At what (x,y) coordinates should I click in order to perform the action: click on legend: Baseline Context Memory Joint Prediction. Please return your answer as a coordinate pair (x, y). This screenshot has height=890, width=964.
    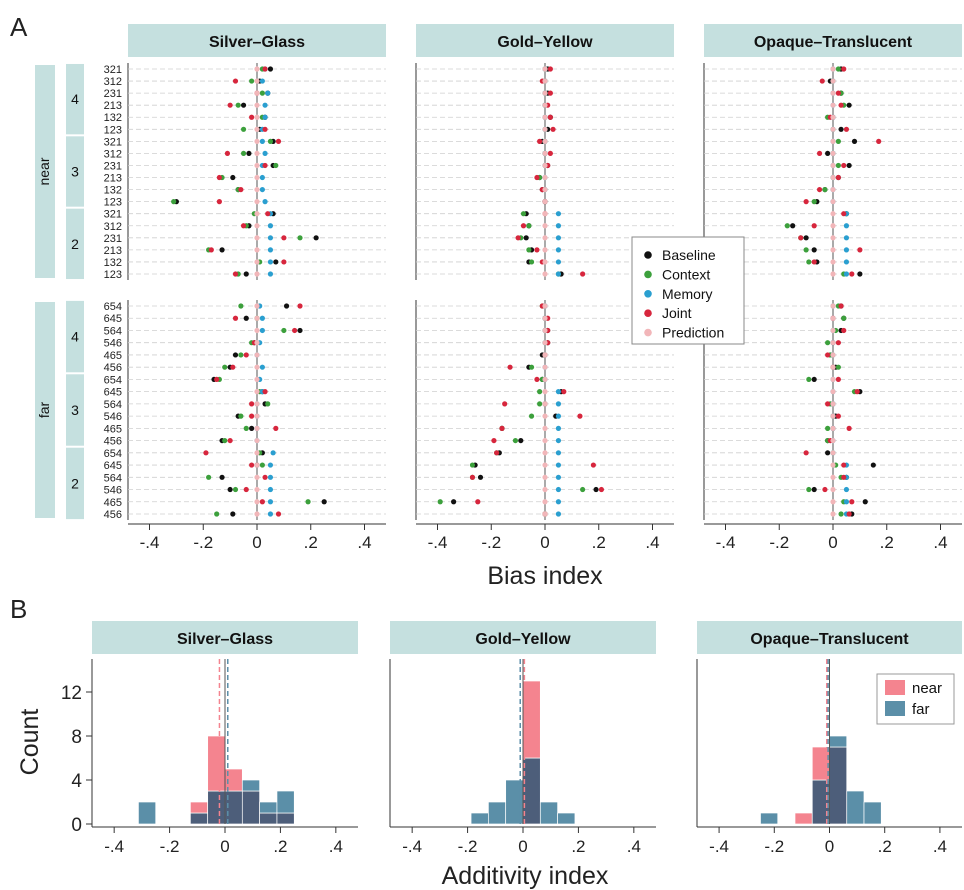
    Looking at the image, I should click on (688, 290).